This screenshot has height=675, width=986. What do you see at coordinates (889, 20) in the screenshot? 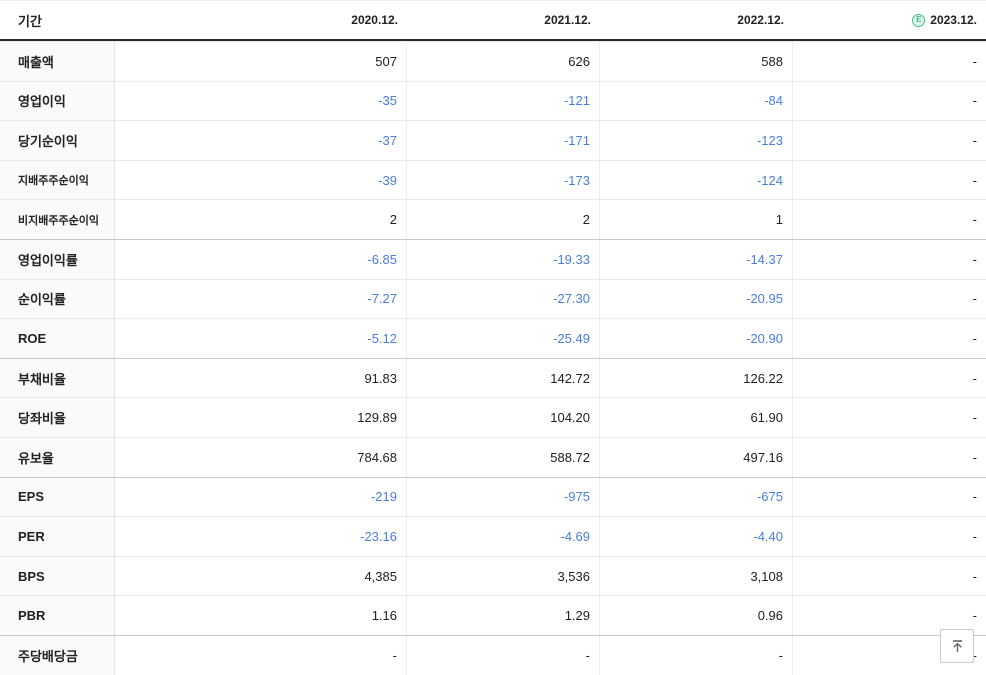
I see `column-header-2023-12-estimate: E 2023.12.` at bounding box center [889, 20].